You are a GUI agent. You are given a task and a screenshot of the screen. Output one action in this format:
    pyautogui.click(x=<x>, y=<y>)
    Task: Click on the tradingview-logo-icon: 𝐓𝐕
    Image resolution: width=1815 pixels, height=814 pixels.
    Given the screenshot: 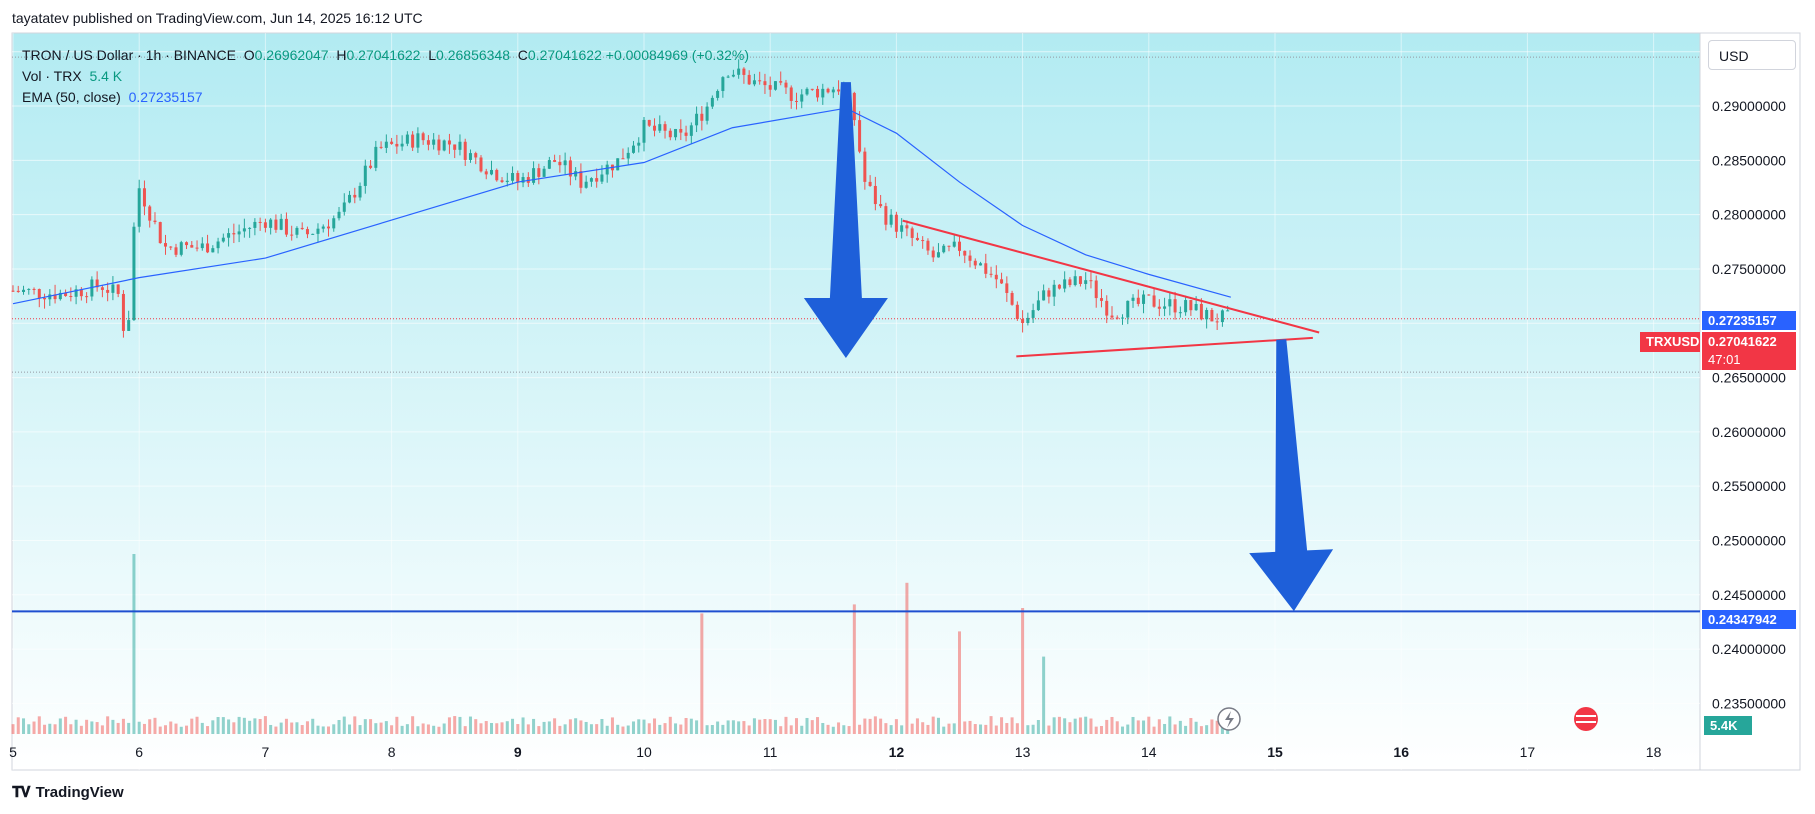 What is the action you would take?
    pyautogui.click(x=21, y=792)
    